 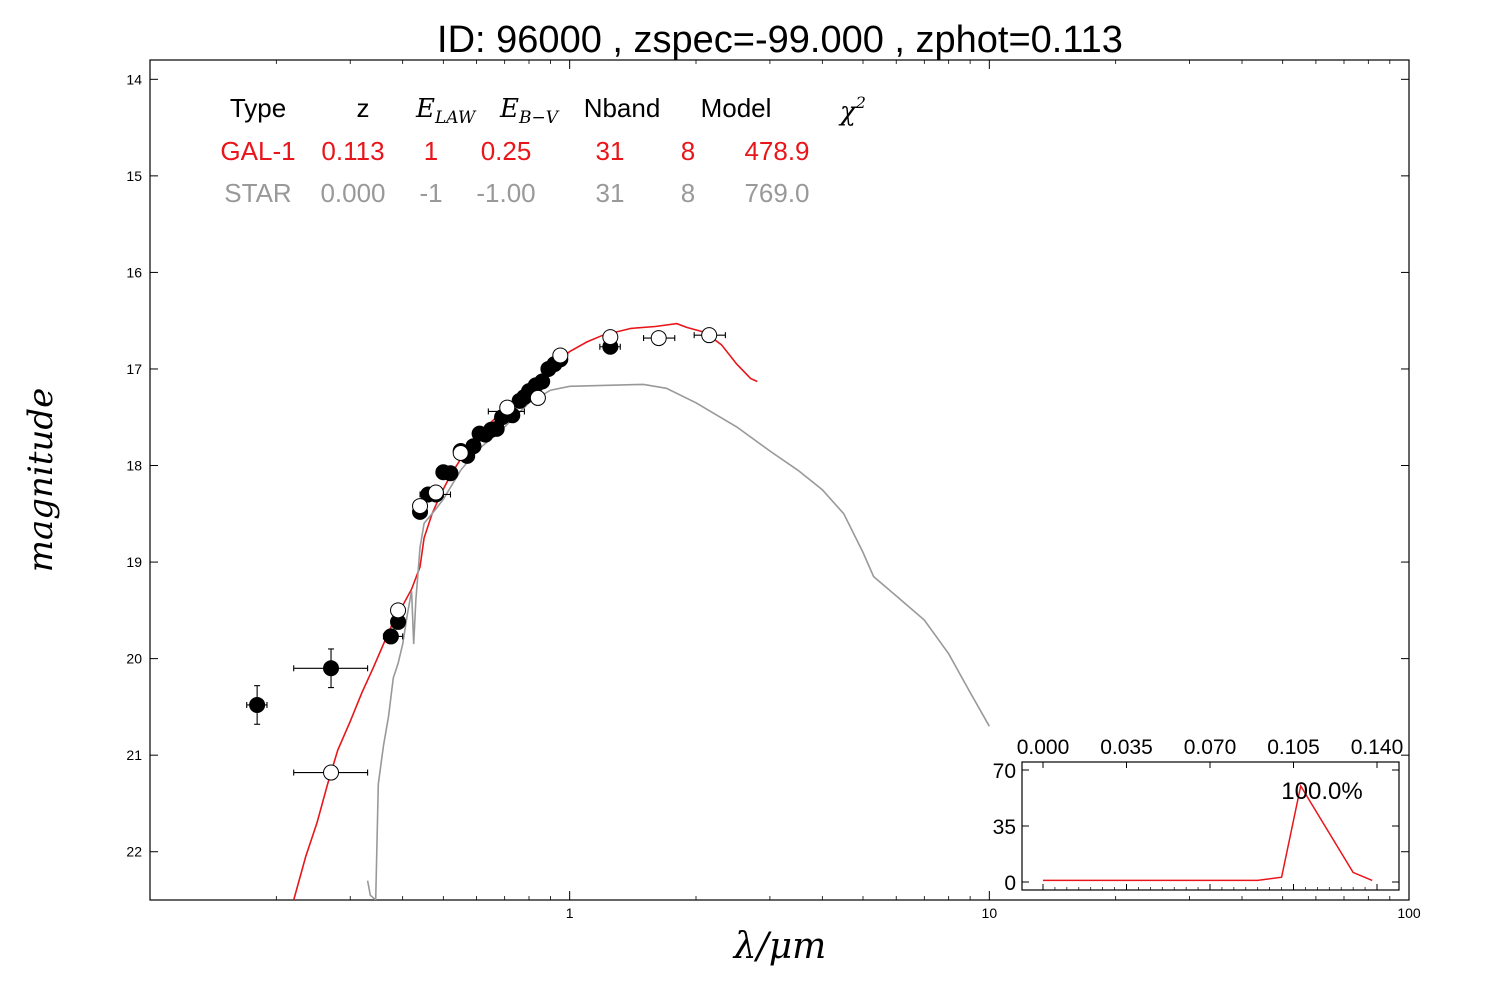 What do you see at coordinates (1293, 747) in the screenshot?
I see `inset-x-tick-label: 0.105` at bounding box center [1293, 747].